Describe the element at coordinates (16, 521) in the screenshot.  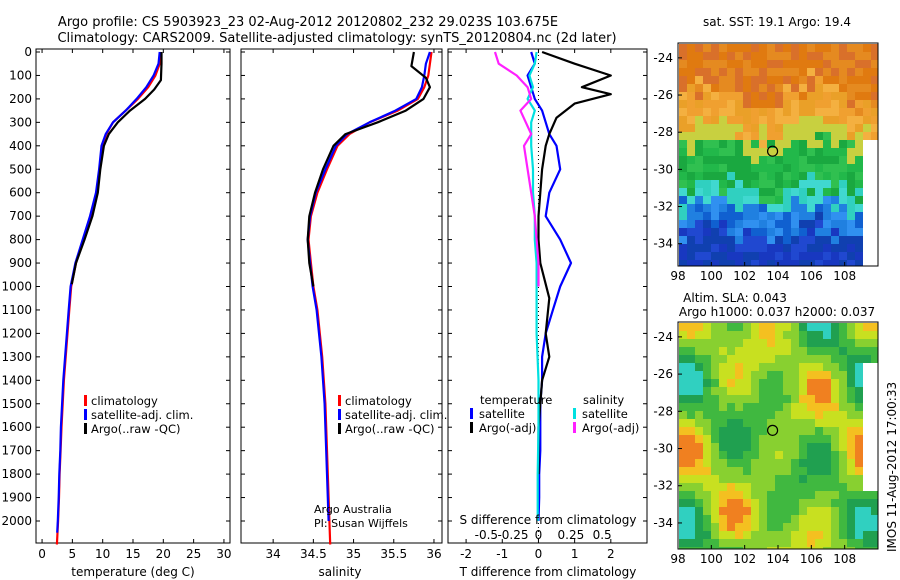
I see `depth-tick-label: 2000` at that location.